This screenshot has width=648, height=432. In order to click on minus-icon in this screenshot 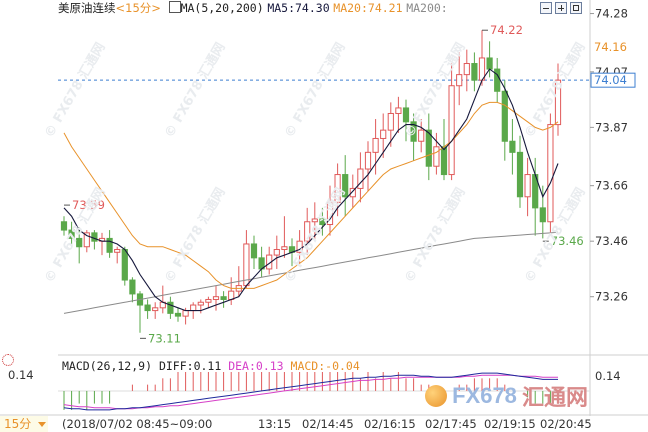, I will do `click(546, 8)`.